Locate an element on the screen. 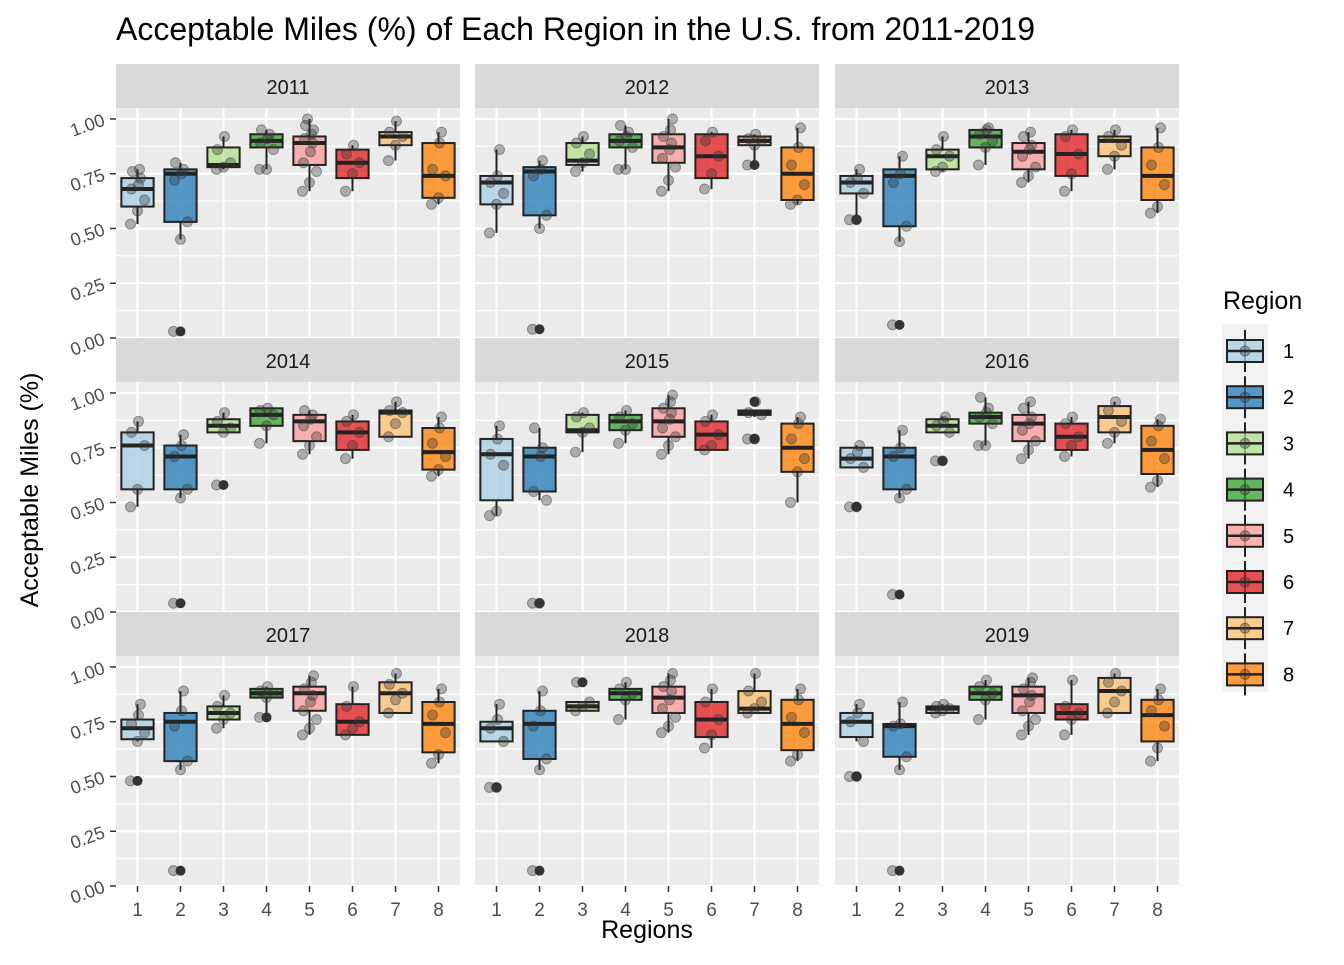  x-tick-label: 7 is located at coordinates (395, 910).